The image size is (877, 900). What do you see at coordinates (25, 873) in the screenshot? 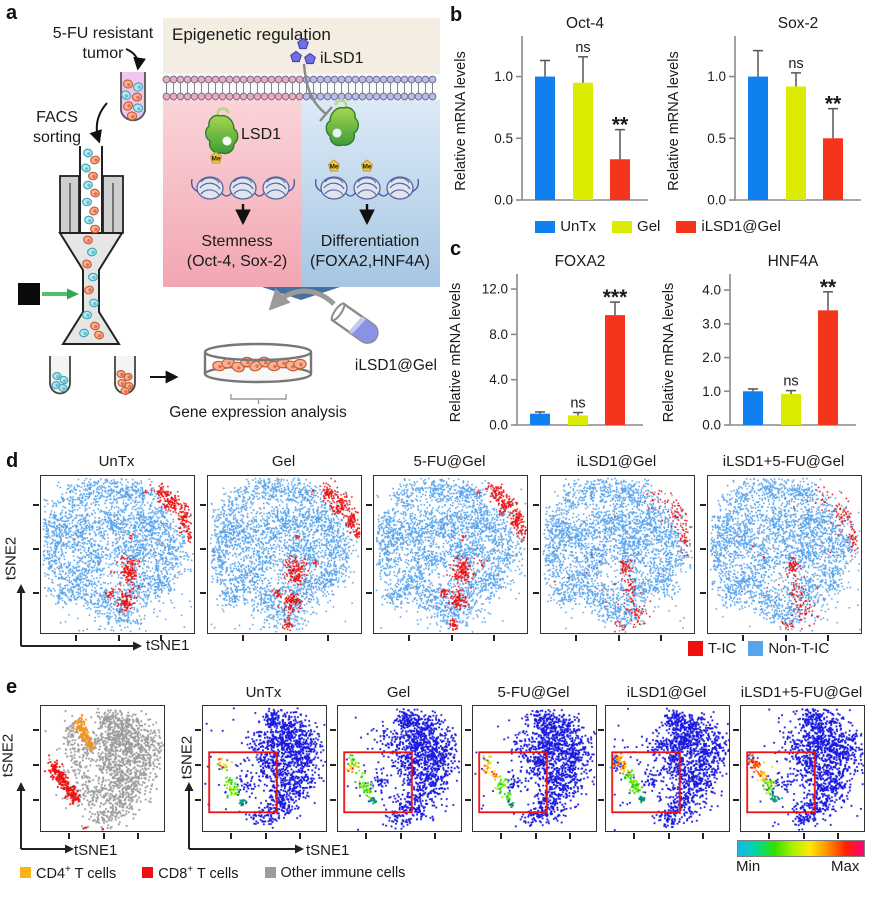
I see `cd4-swatch` at bounding box center [25, 873].